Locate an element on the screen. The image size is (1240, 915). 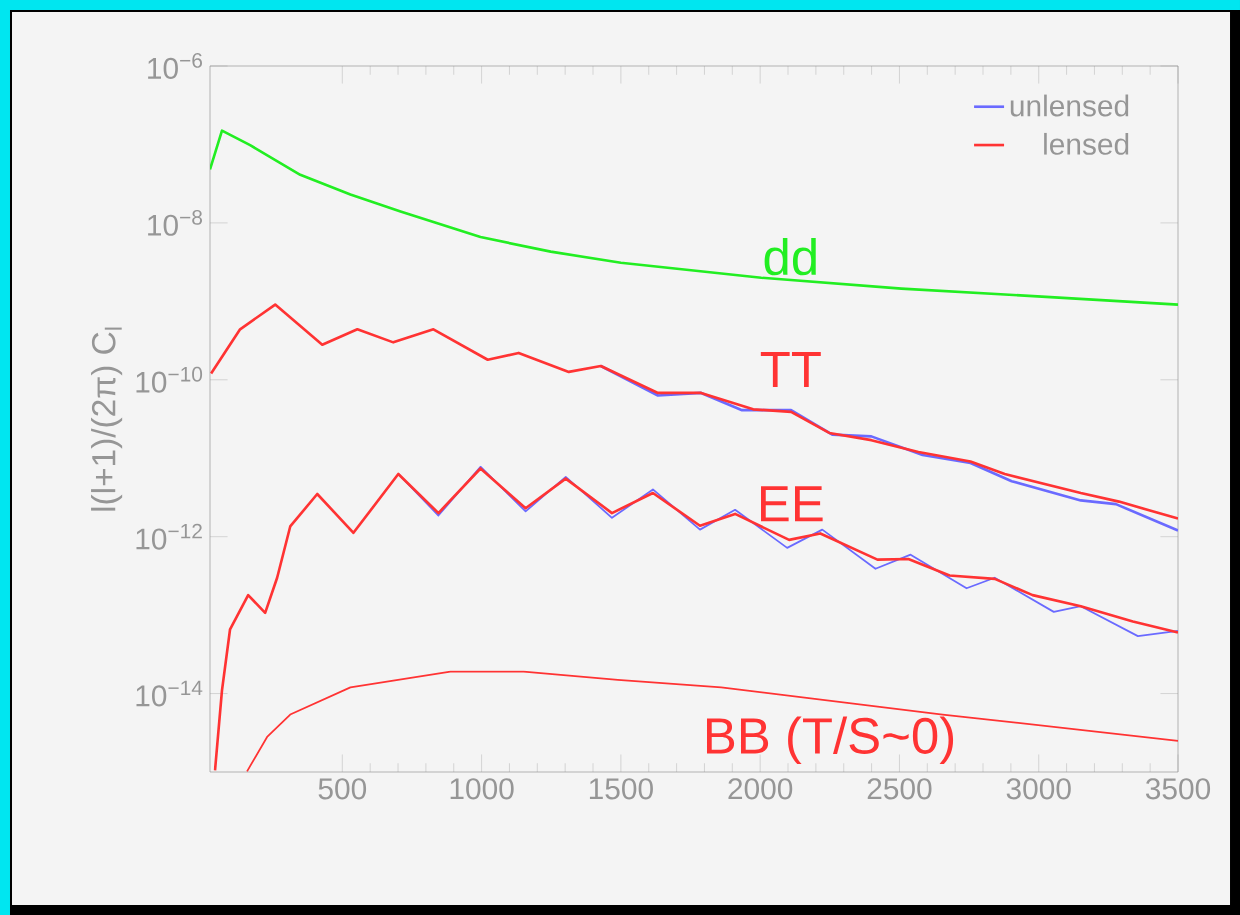
annotation: BB (T/S~0) is located at coordinates (830, 740).